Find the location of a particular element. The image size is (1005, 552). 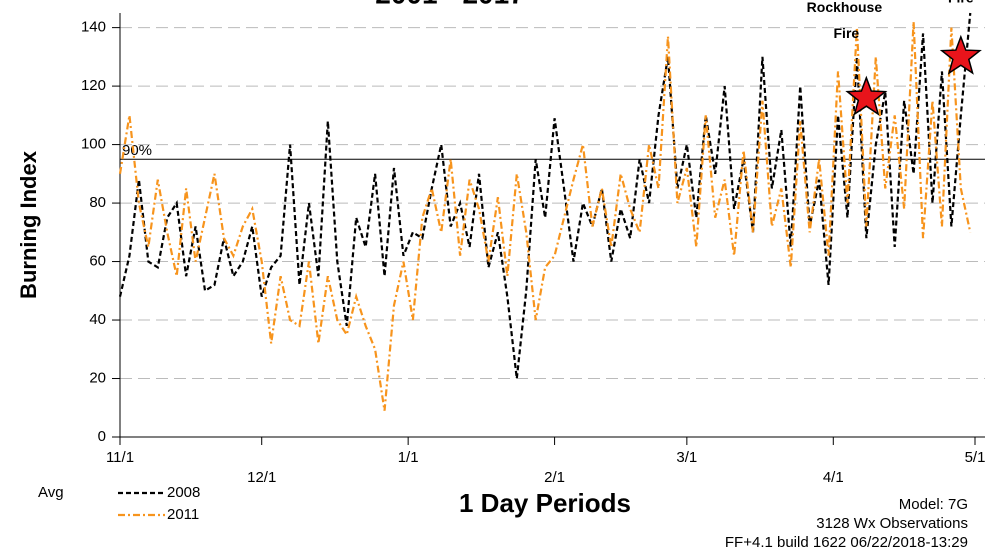

x-tick-label: 1/1 is located at coordinates (408, 457).